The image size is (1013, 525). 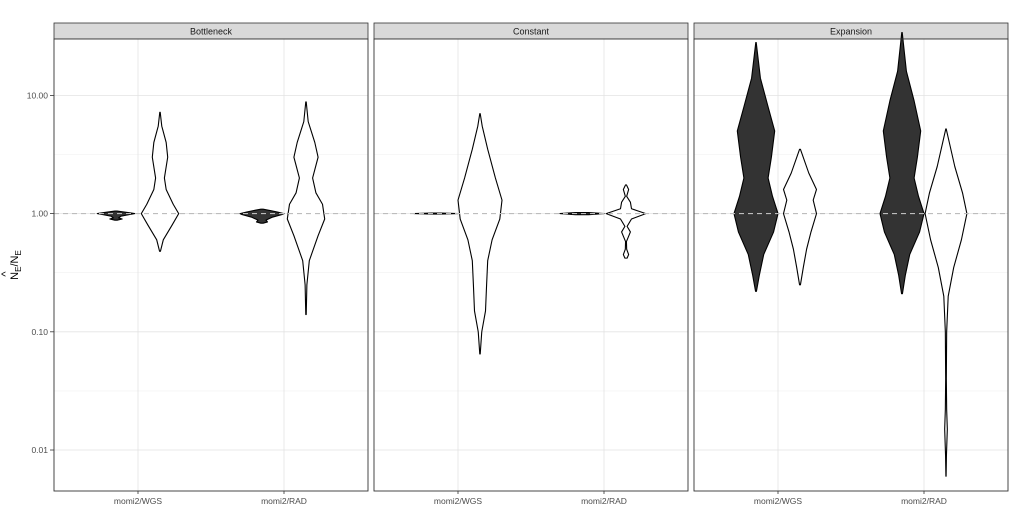 What do you see at coordinates (16, 265) in the screenshot?
I see `y-axis-title: NE/NE` at bounding box center [16, 265].